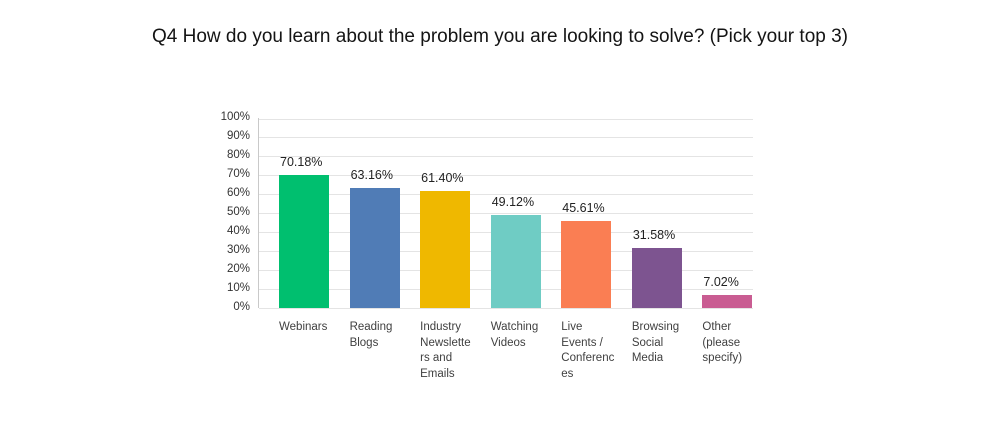  I want to click on y-axis-tick-label: 10%, so click(238, 288).